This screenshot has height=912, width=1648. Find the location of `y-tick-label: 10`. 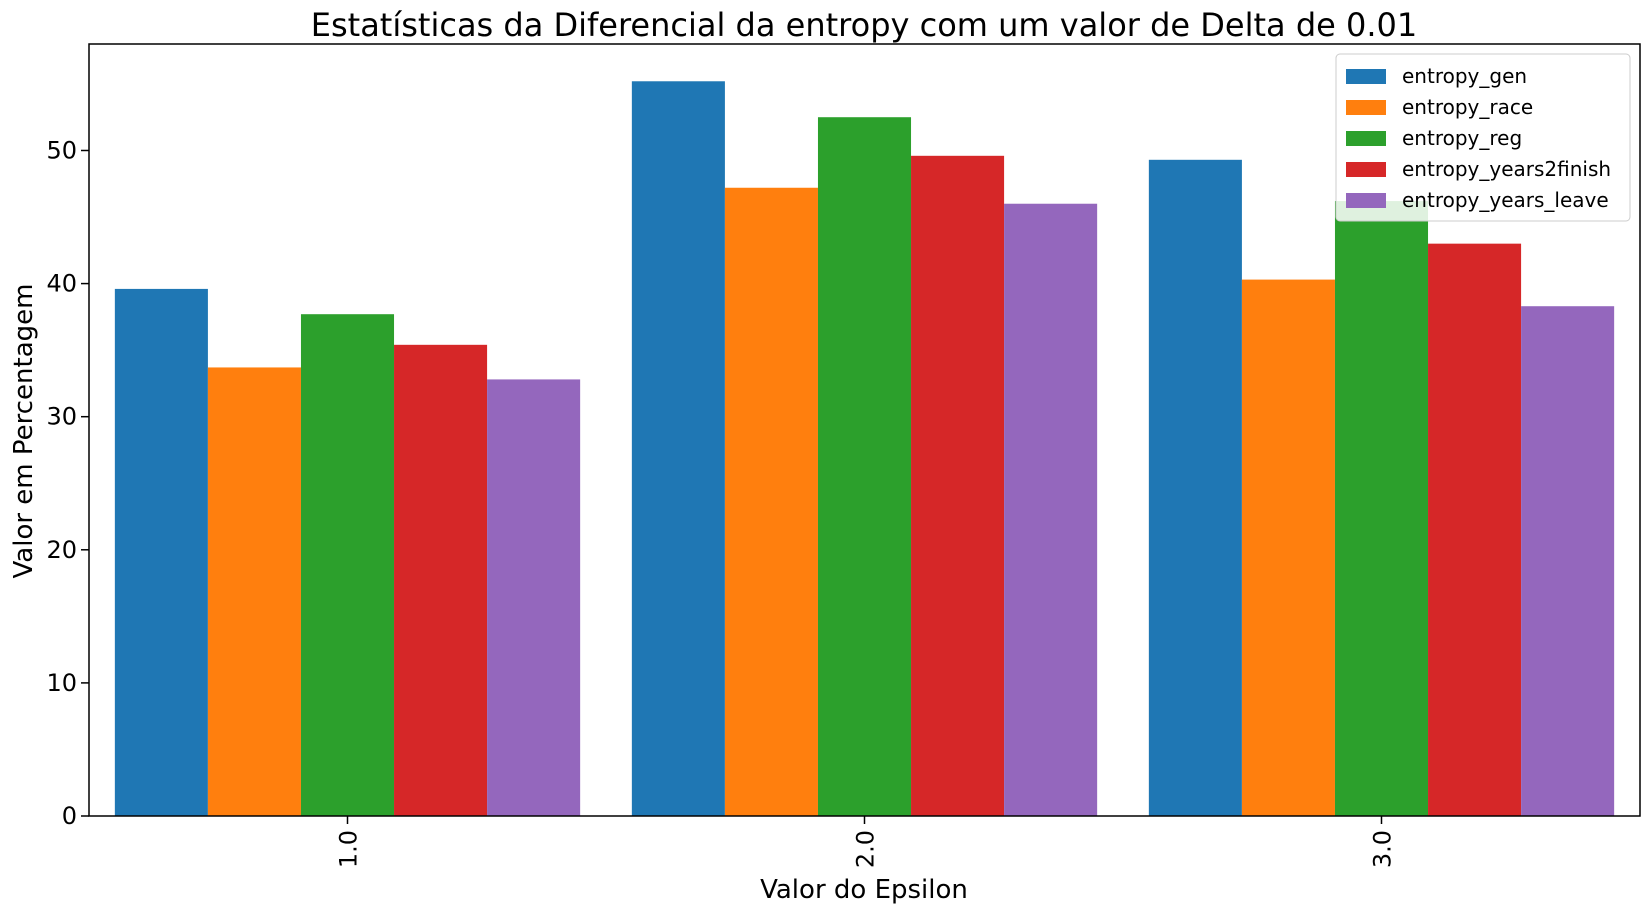

y-tick-label: 10 is located at coordinates (61, 683).